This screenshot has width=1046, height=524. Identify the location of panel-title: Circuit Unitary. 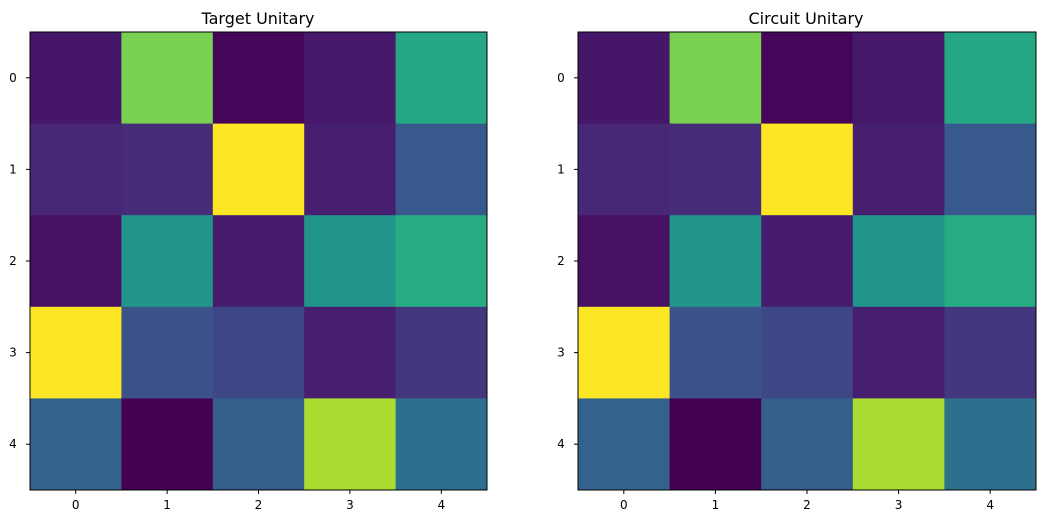
(805, 18).